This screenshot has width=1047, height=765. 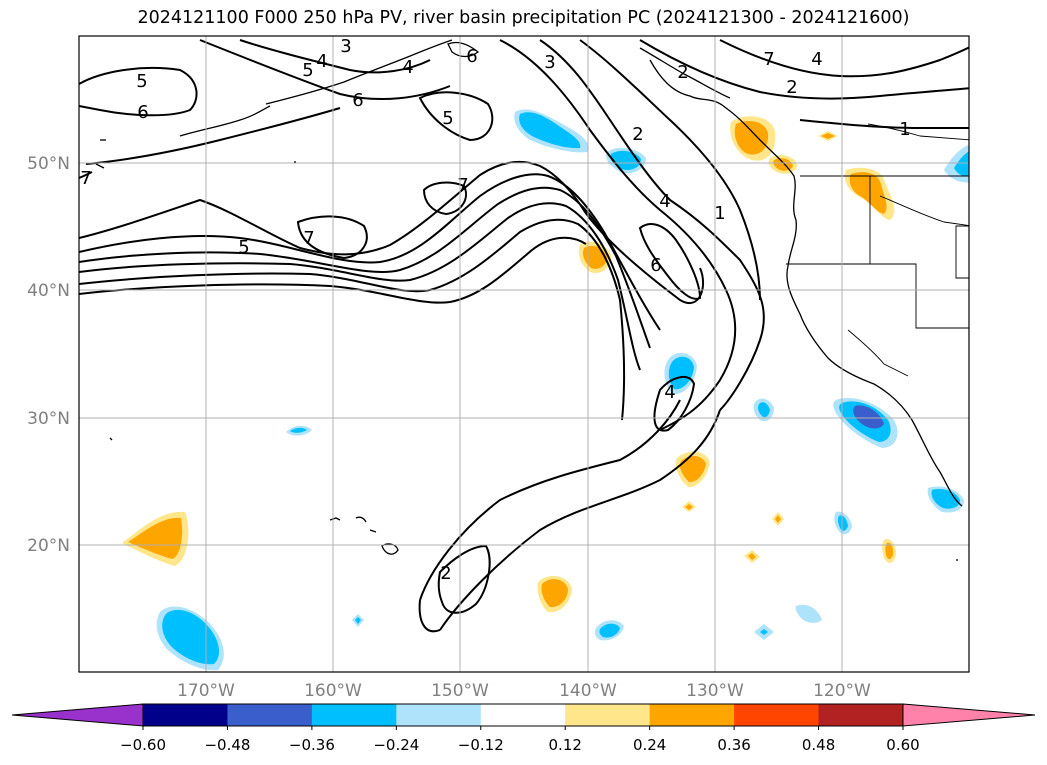 I want to click on lon-label-170w: 170°W, so click(x=206, y=691).